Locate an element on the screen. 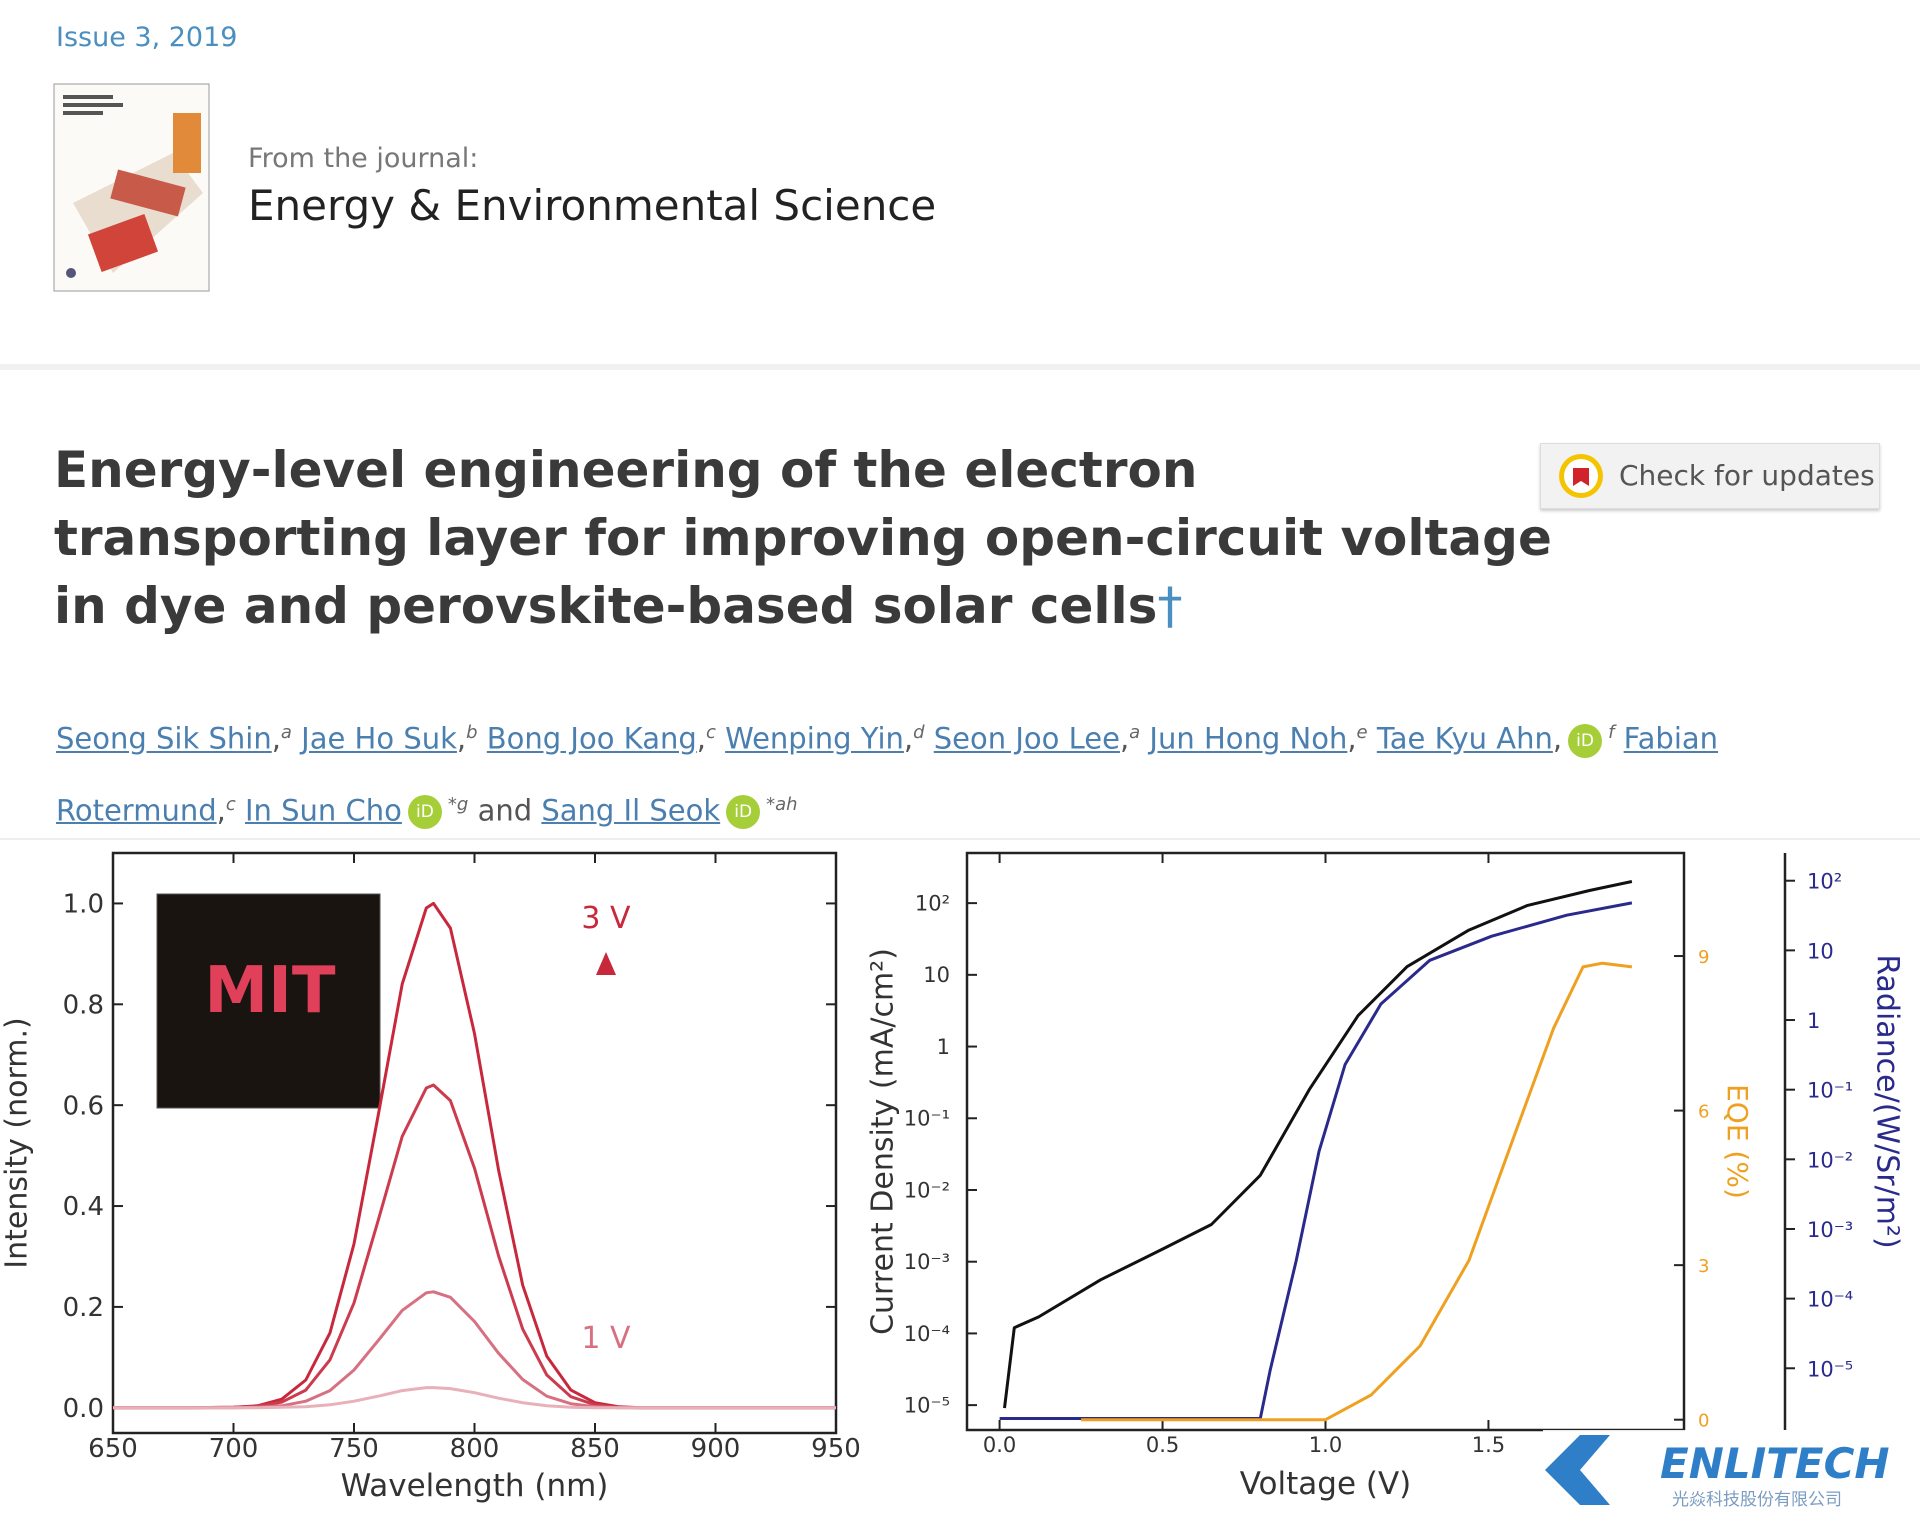 The image size is (1920, 1523). author-name: Tae Kyu Ahn is located at coordinates (1464, 738).